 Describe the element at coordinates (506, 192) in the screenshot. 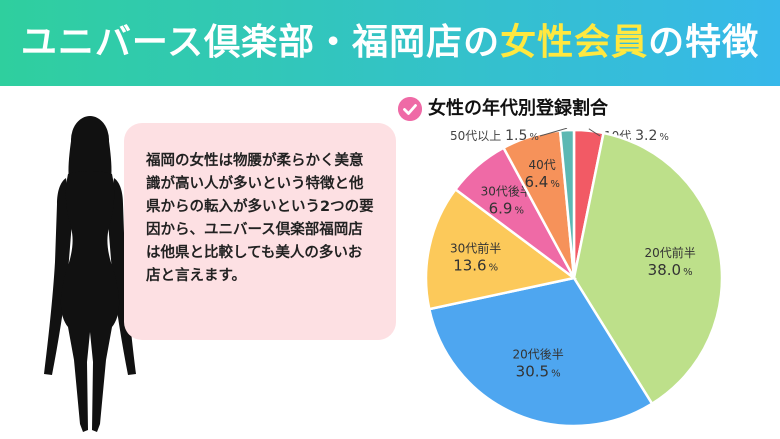

I see `slice-label: 30代後半` at that location.